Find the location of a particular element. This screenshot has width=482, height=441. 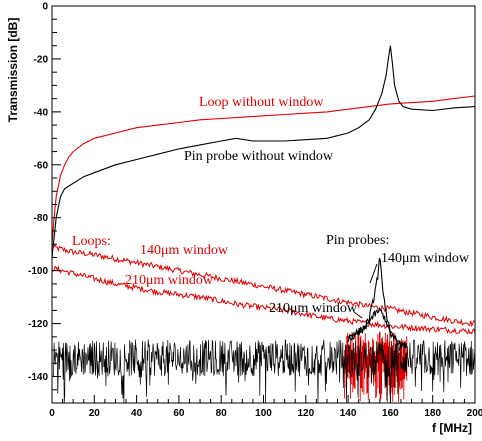

noise-band-layer is located at coordinates (264, 367).